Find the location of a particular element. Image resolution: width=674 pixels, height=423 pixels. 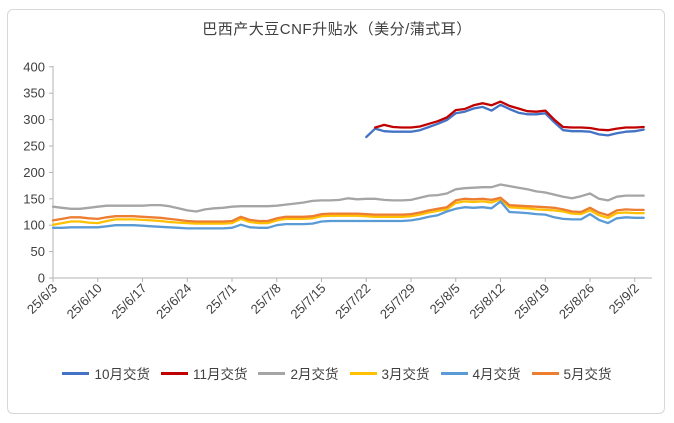

x-axis-label: 25/7/1 is located at coordinates (221, 299).